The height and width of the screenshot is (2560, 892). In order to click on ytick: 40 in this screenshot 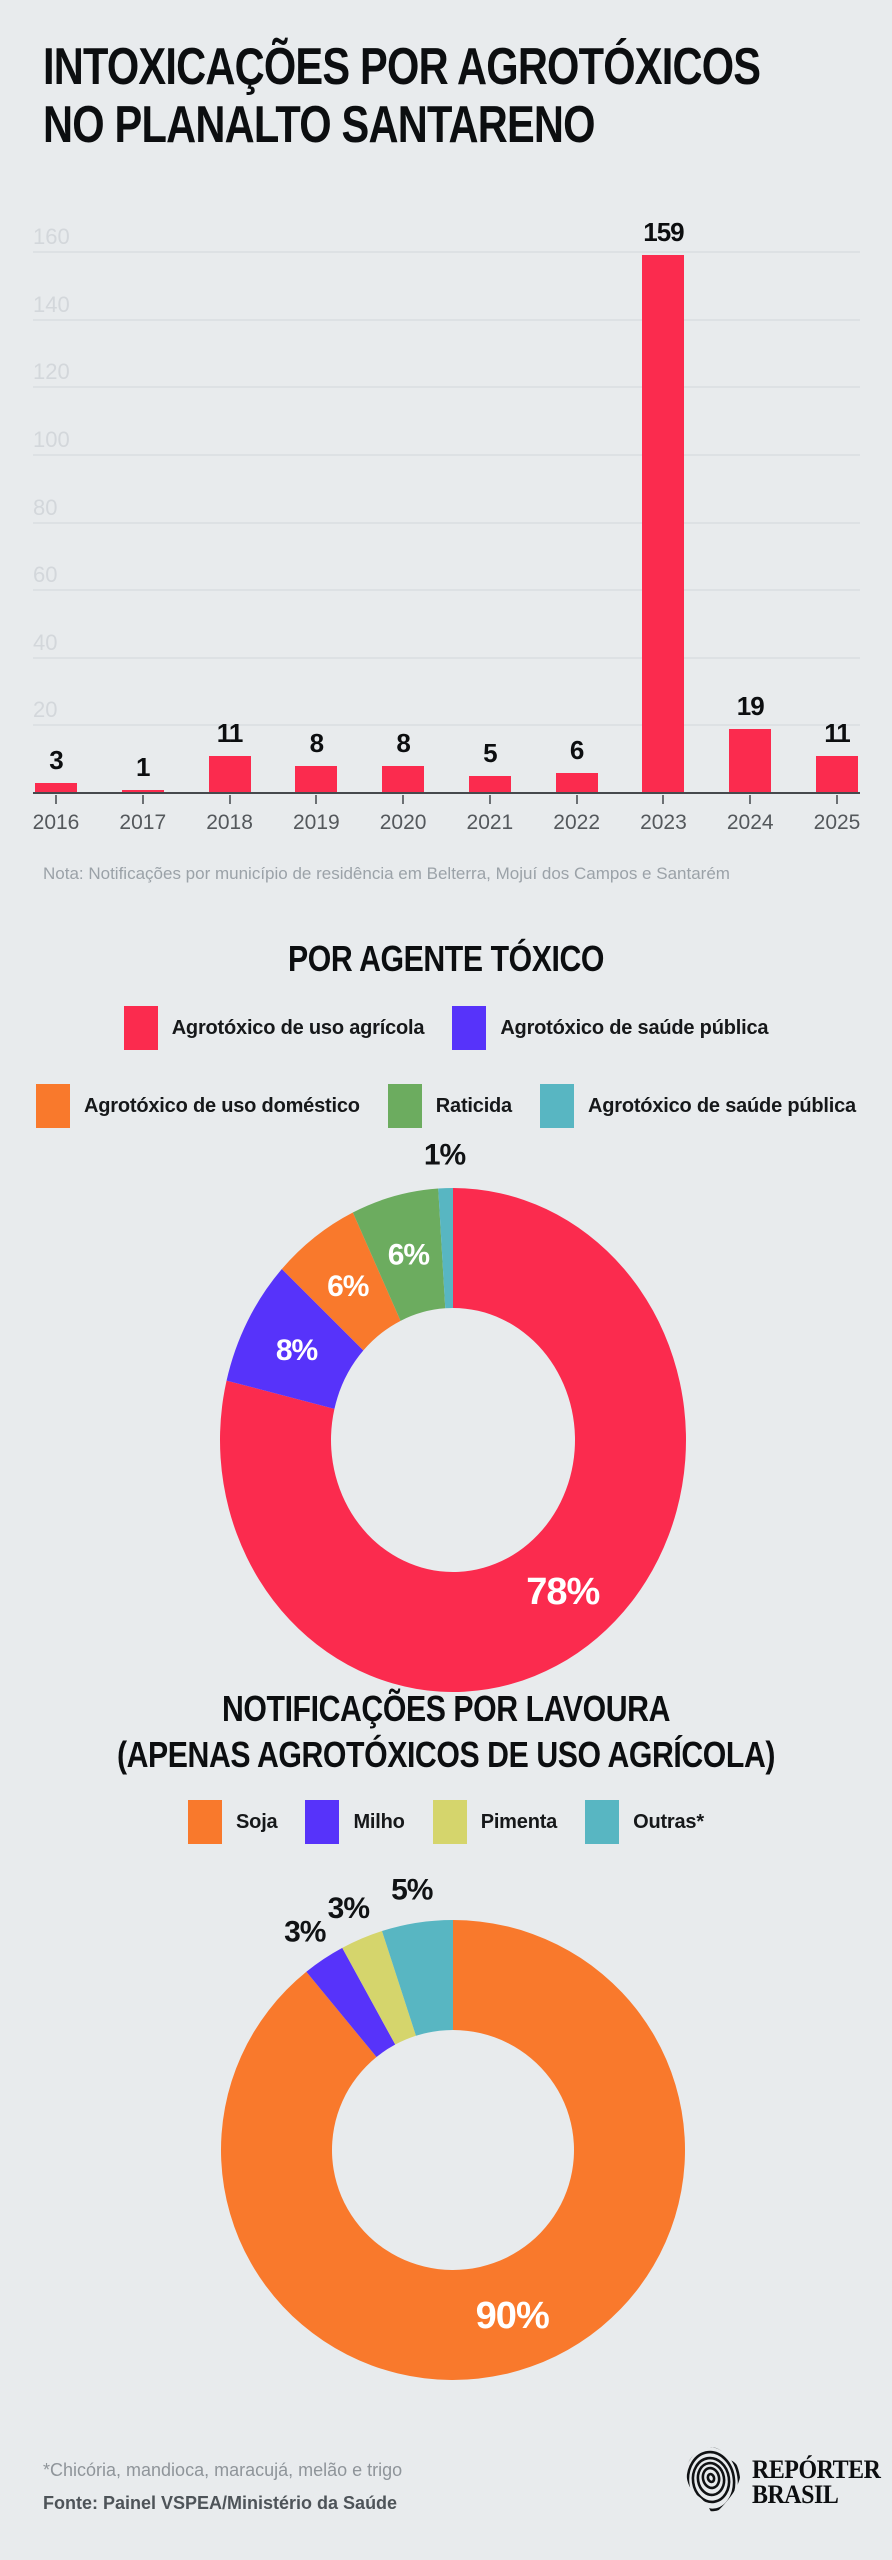, I will do `click(45, 642)`.